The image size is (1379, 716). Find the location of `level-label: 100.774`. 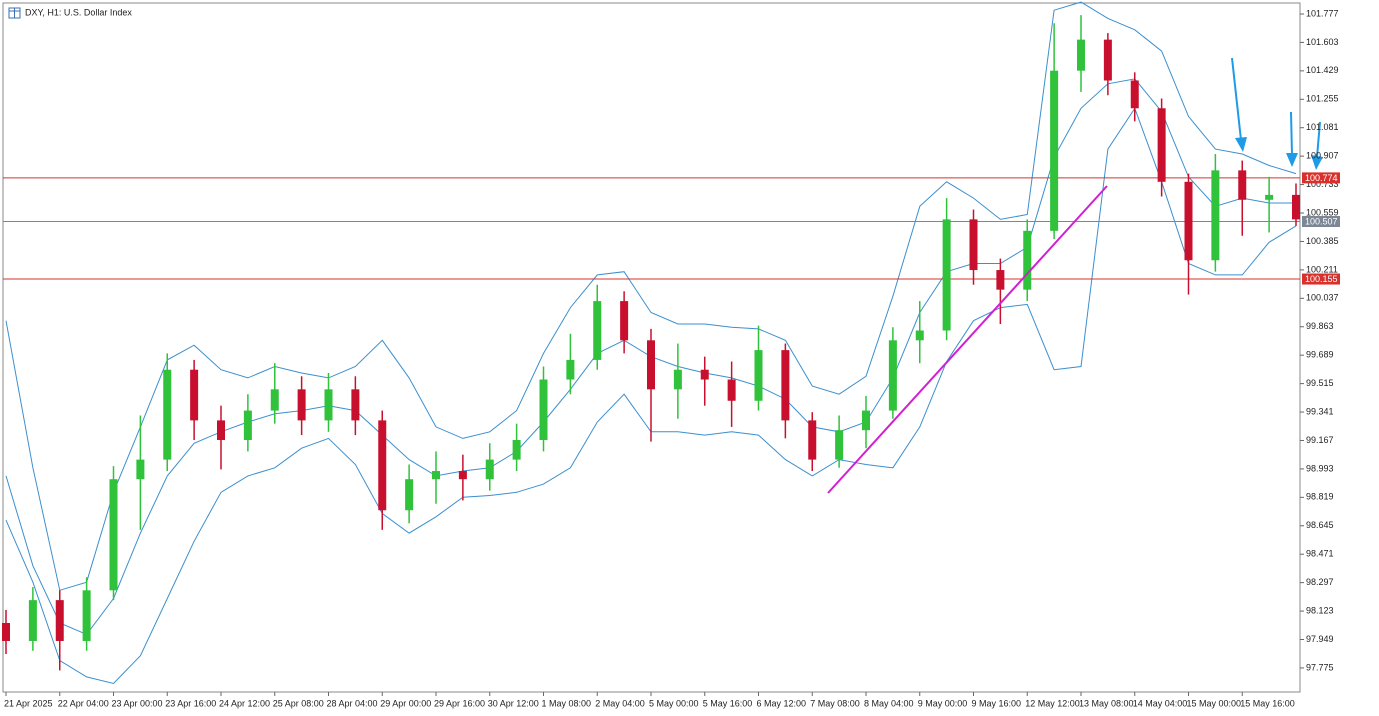

level-label: 100.774 is located at coordinates (1321, 178).